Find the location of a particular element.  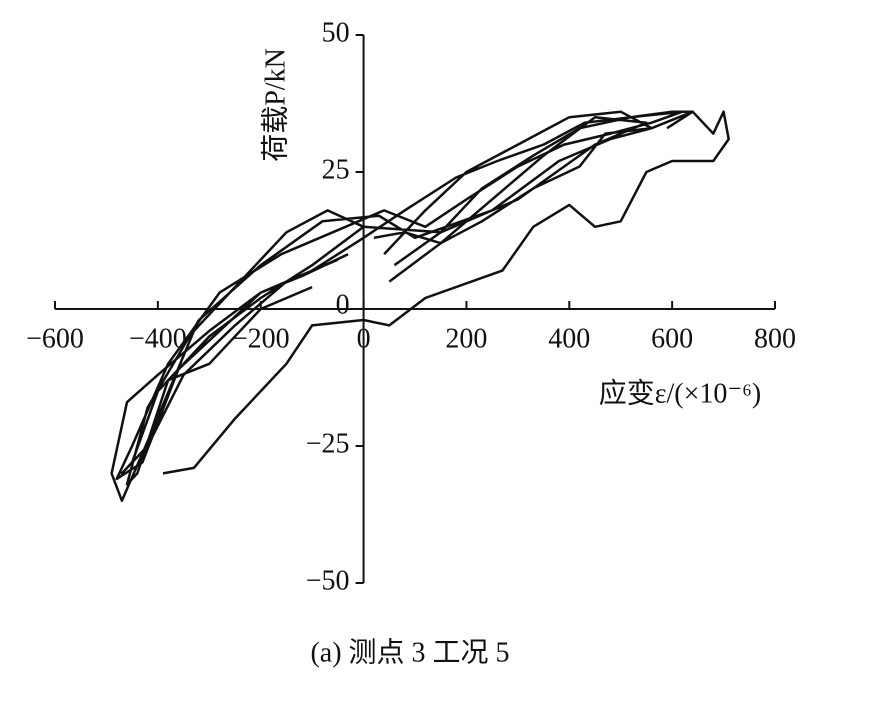

y-tick-label: 50 is located at coordinates (336, 32).